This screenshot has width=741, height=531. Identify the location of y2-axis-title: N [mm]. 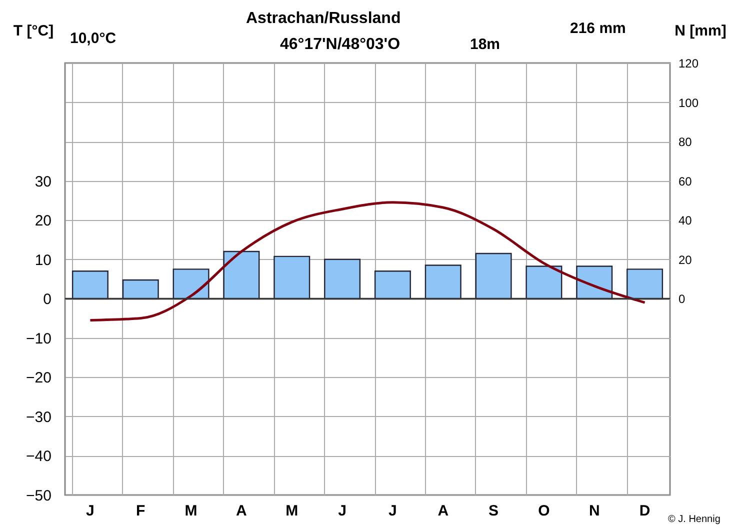
(700, 31).